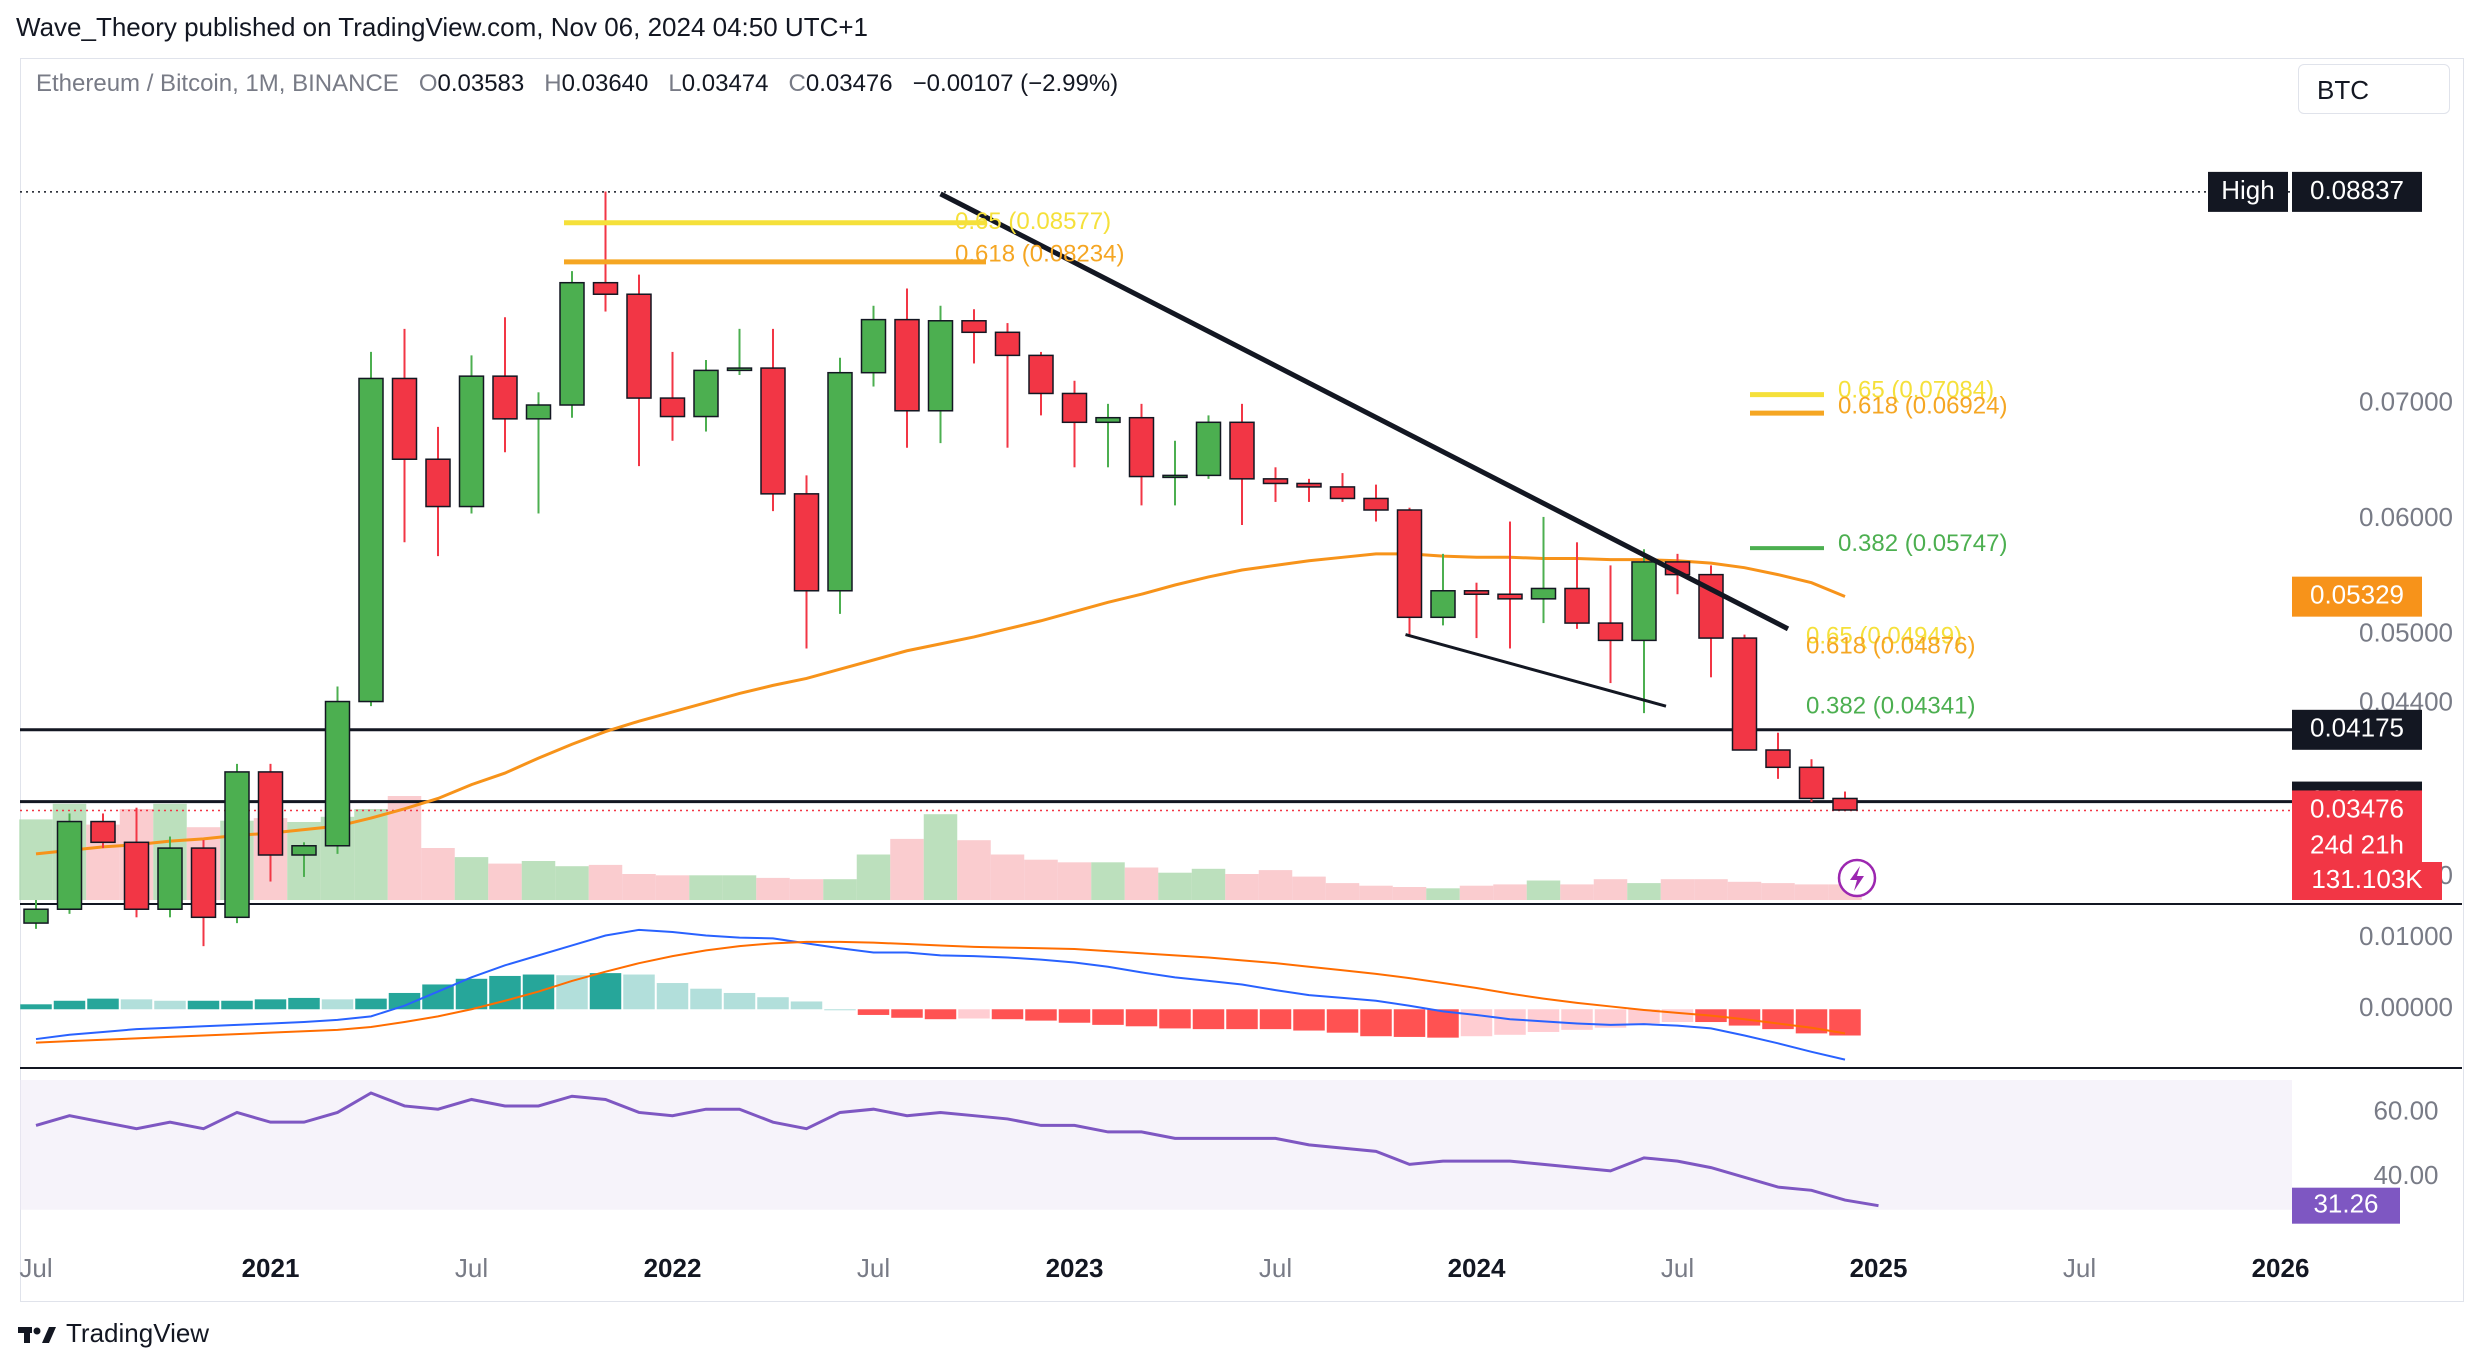 This screenshot has height=1372, width=2482. I want to click on low-value: 0.03474, so click(725, 83).